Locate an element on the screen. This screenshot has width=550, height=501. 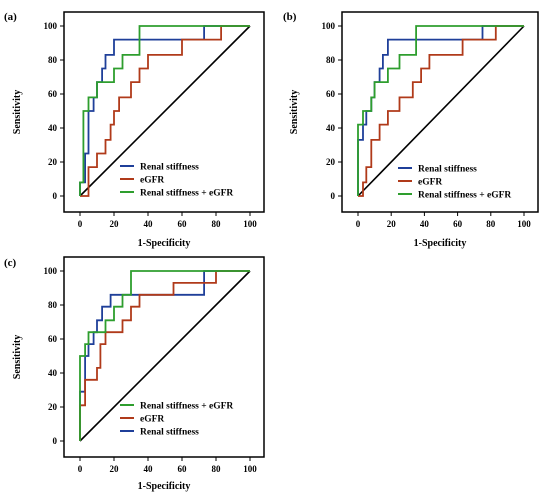
panel-label: (a) is located at coordinates (10, 17).